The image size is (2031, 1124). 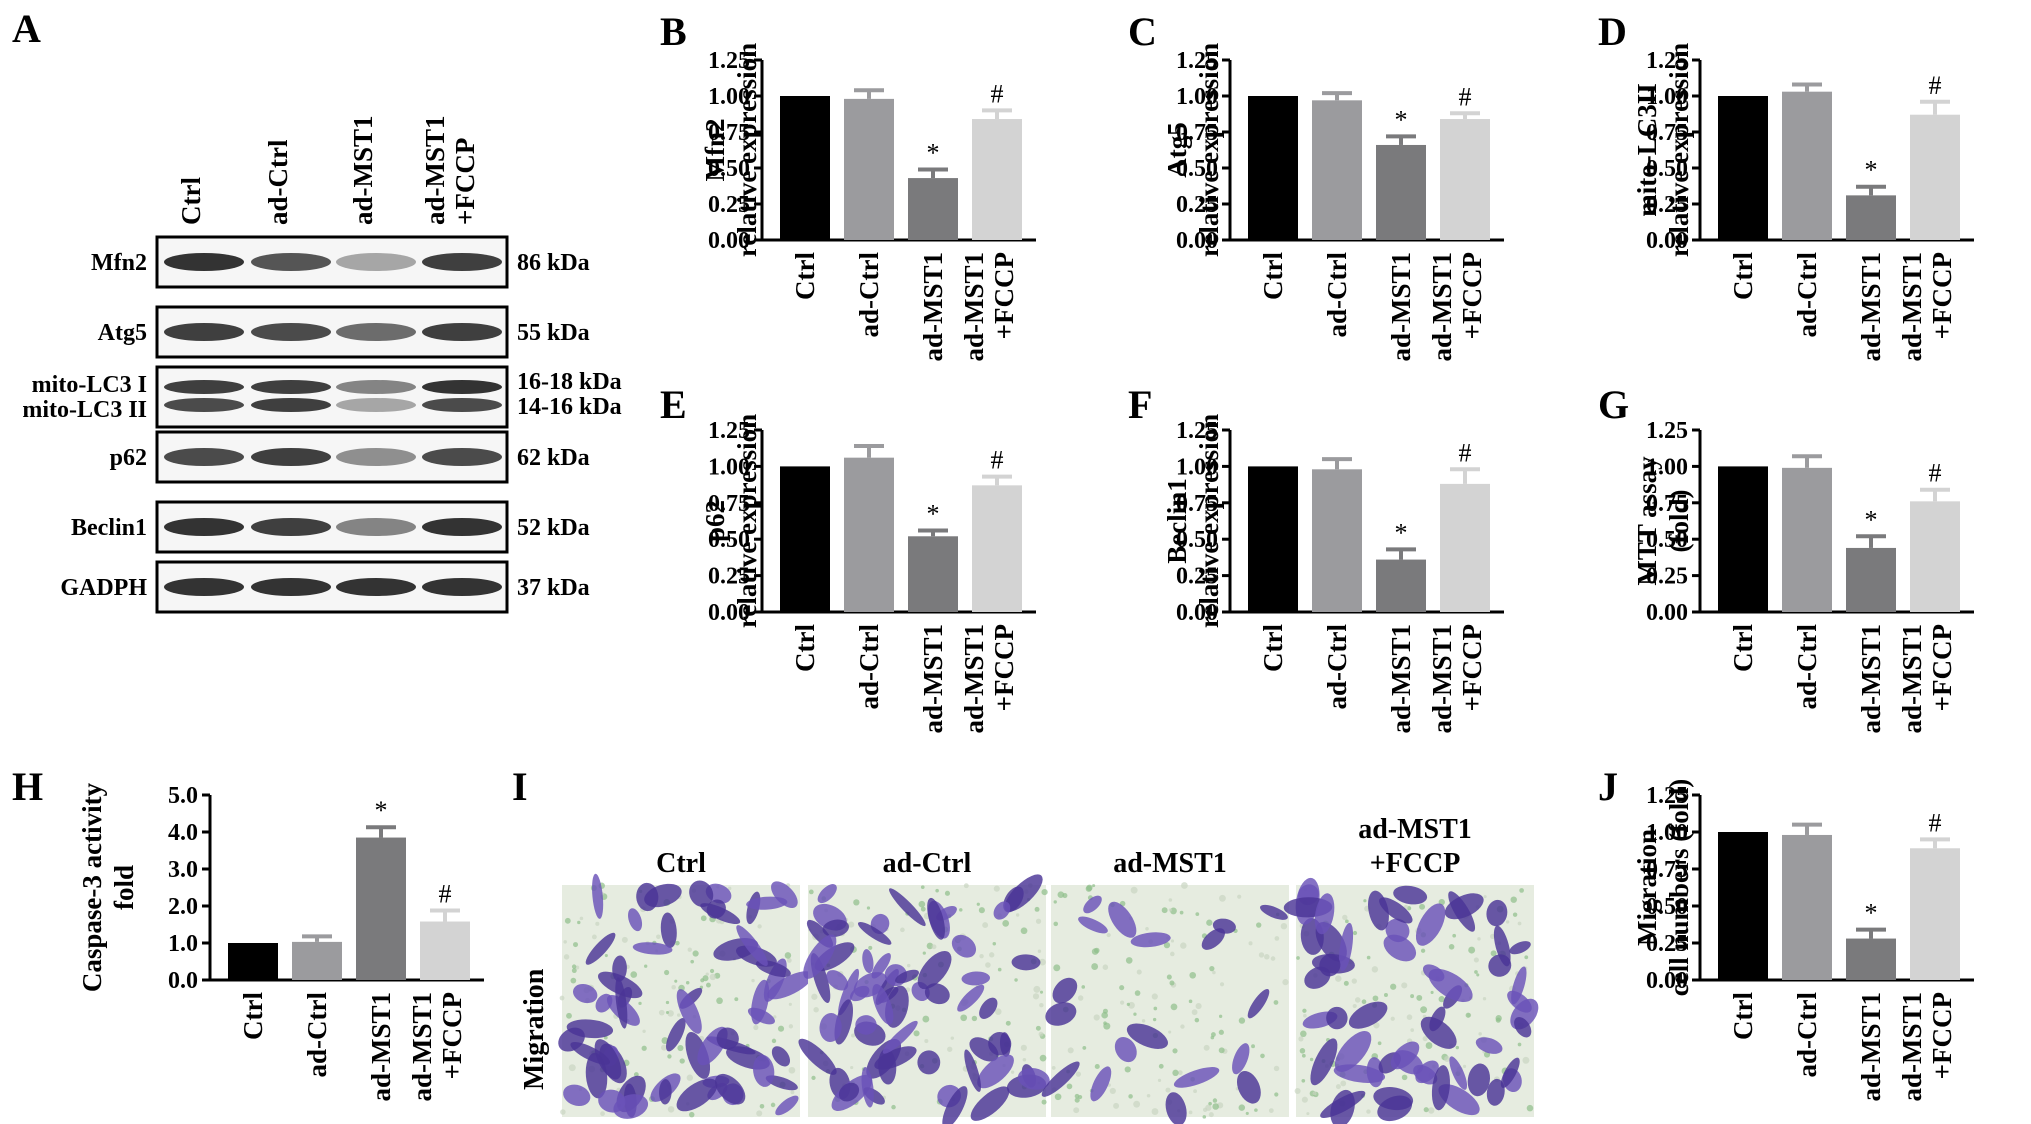 What do you see at coordinates (553, 333) in the screenshot?
I see `blot-kda-label: 55 kDa` at bounding box center [553, 333].